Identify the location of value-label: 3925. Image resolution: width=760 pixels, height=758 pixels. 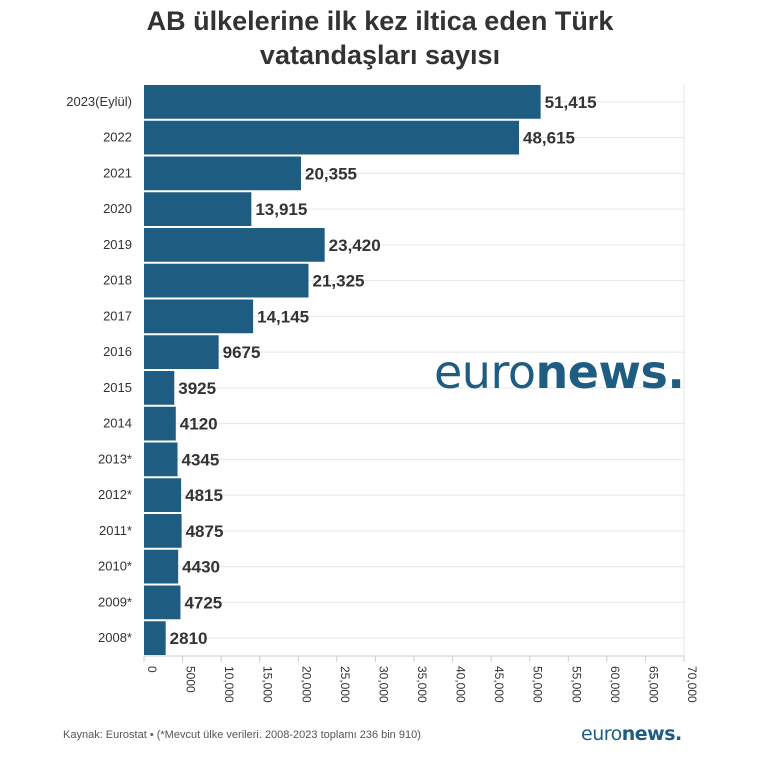
(197, 388).